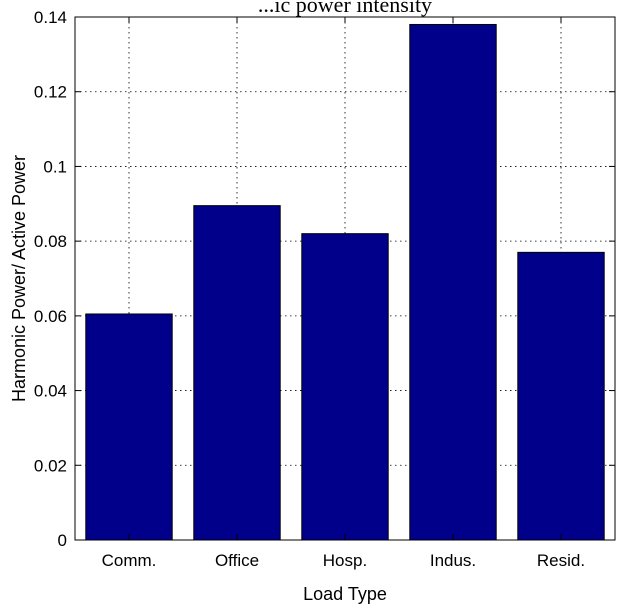  Describe the element at coordinates (19, 278) in the screenshot. I see `y-axis-label: Harmonic Power/ Active Power` at that location.